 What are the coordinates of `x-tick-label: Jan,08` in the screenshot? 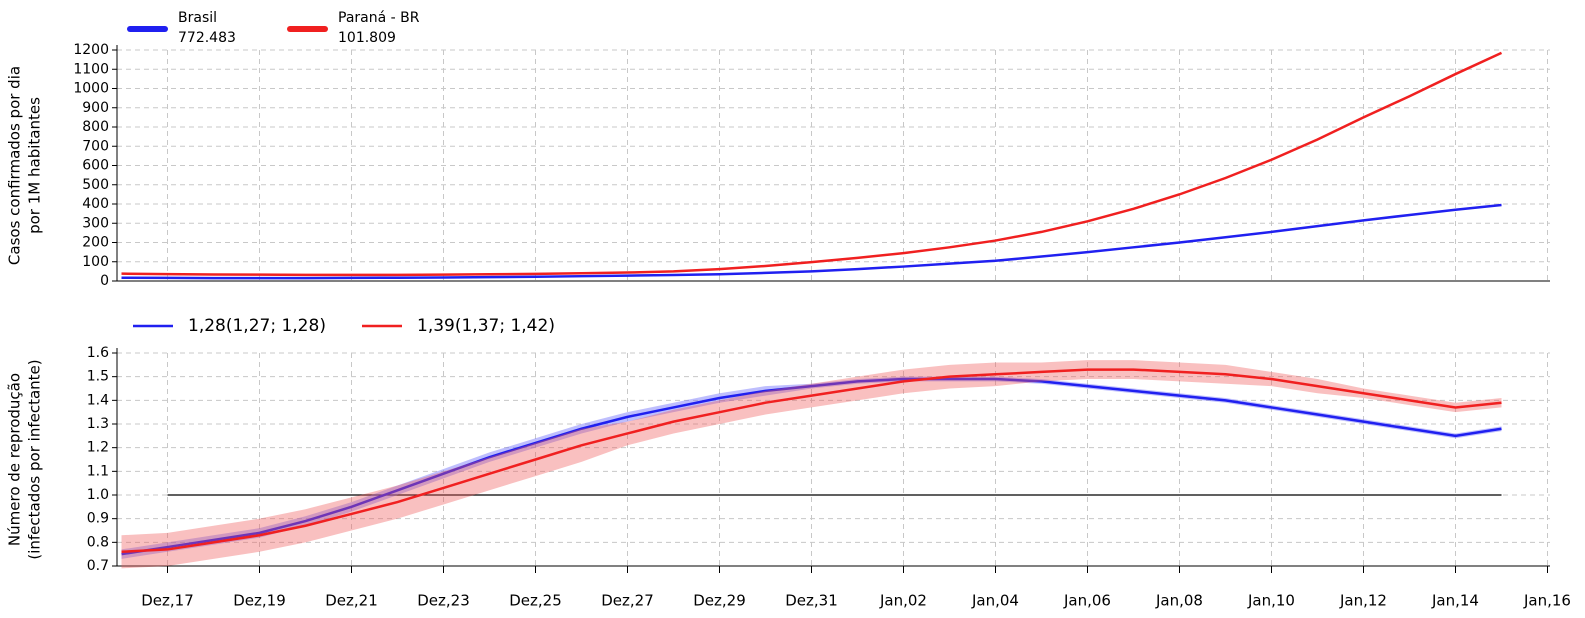 It's located at (1179, 601).